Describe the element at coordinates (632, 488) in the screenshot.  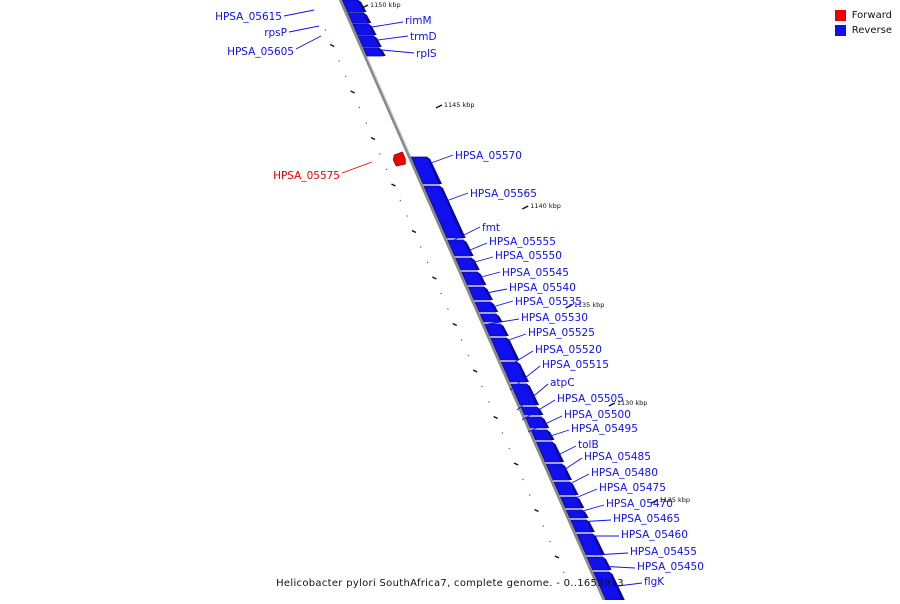
I see `gene-label: HPSA_05475` at that location.